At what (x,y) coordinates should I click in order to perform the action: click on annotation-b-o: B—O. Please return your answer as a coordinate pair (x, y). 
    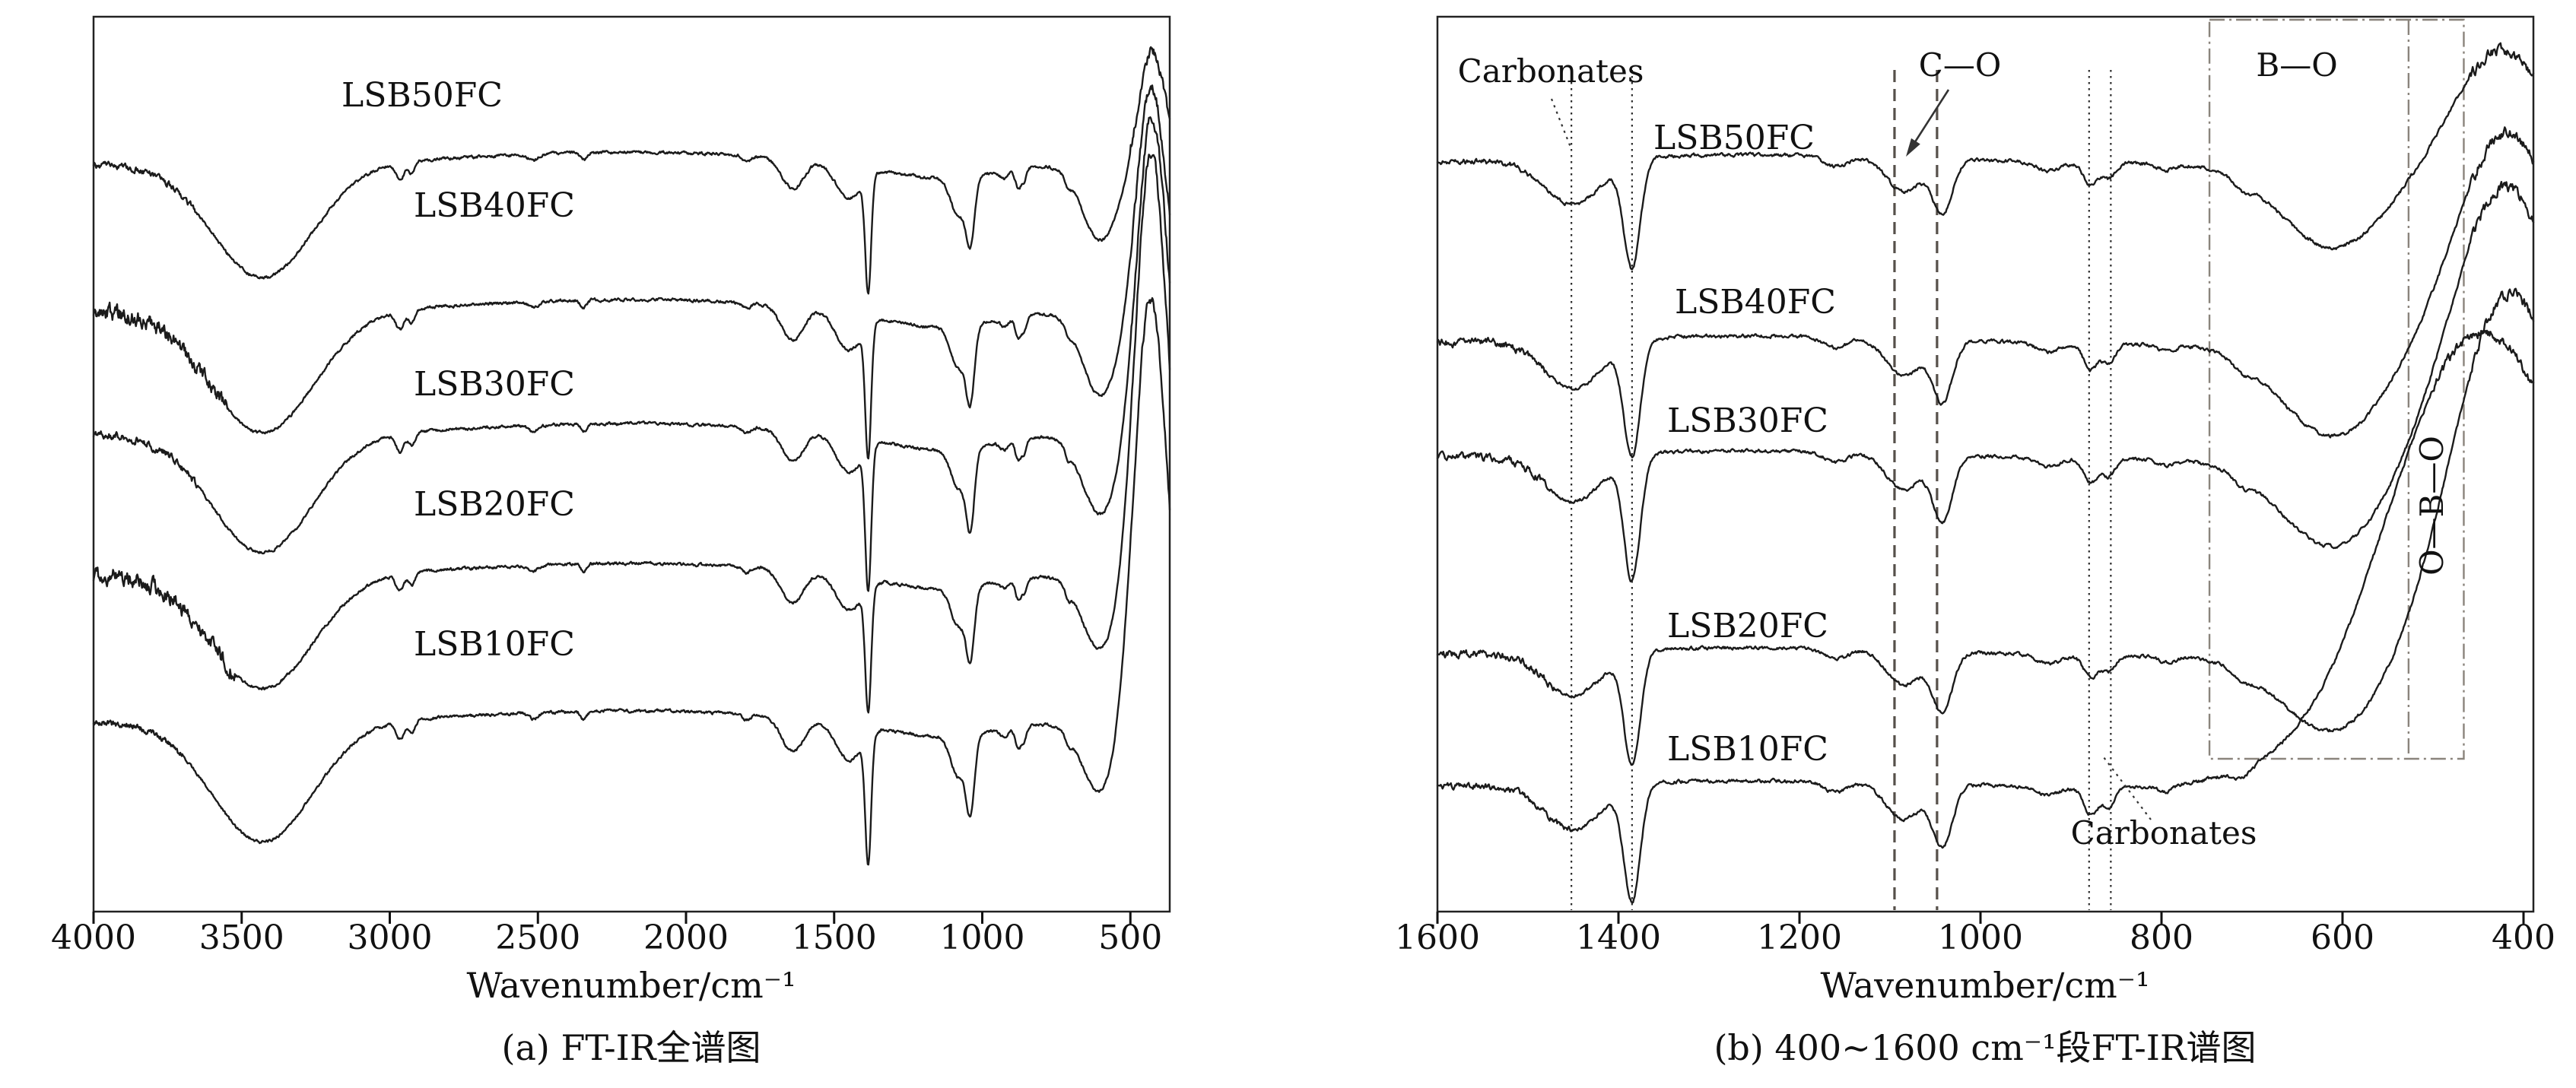
    Looking at the image, I should click on (2296, 65).